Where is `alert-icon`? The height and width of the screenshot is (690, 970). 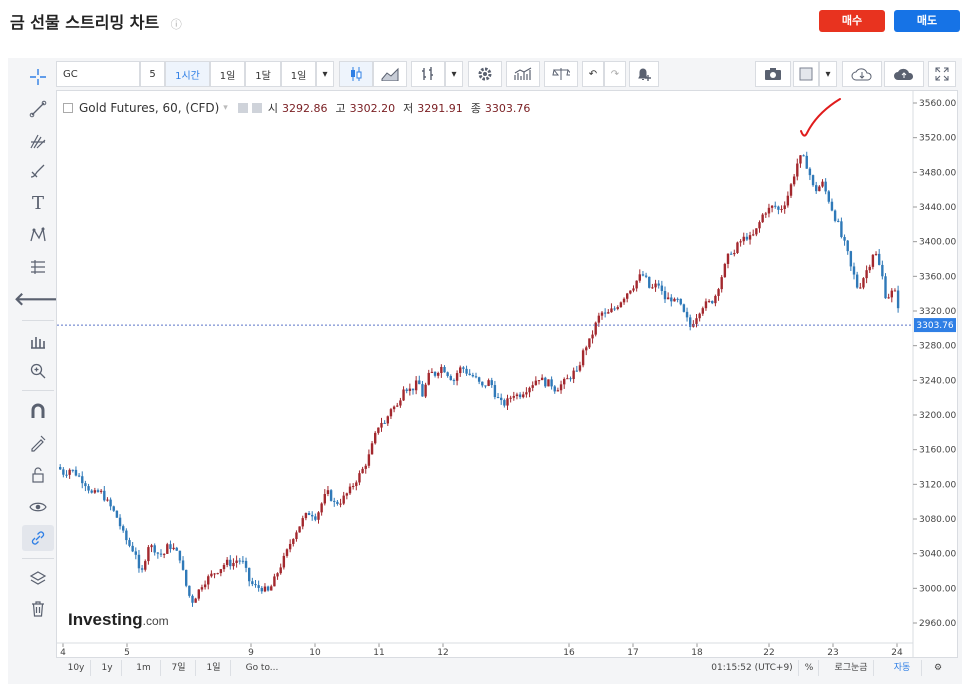
alert-icon is located at coordinates (644, 74).